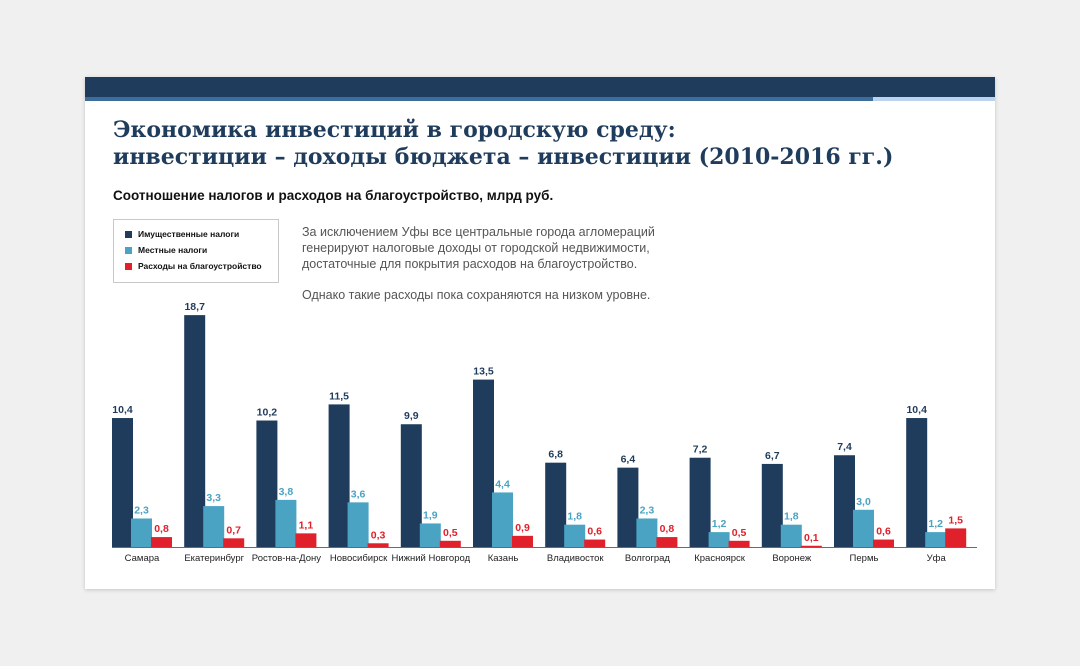  I want to click on category-label-8: Волгоград, so click(648, 558).